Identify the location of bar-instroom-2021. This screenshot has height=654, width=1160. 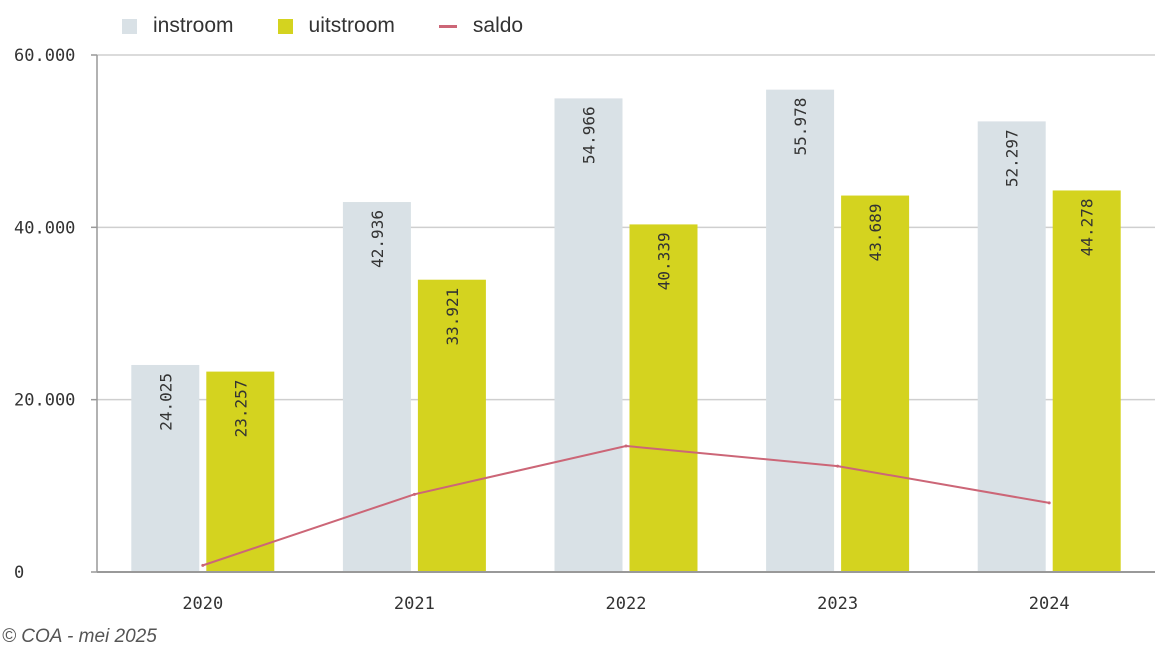
(376, 387).